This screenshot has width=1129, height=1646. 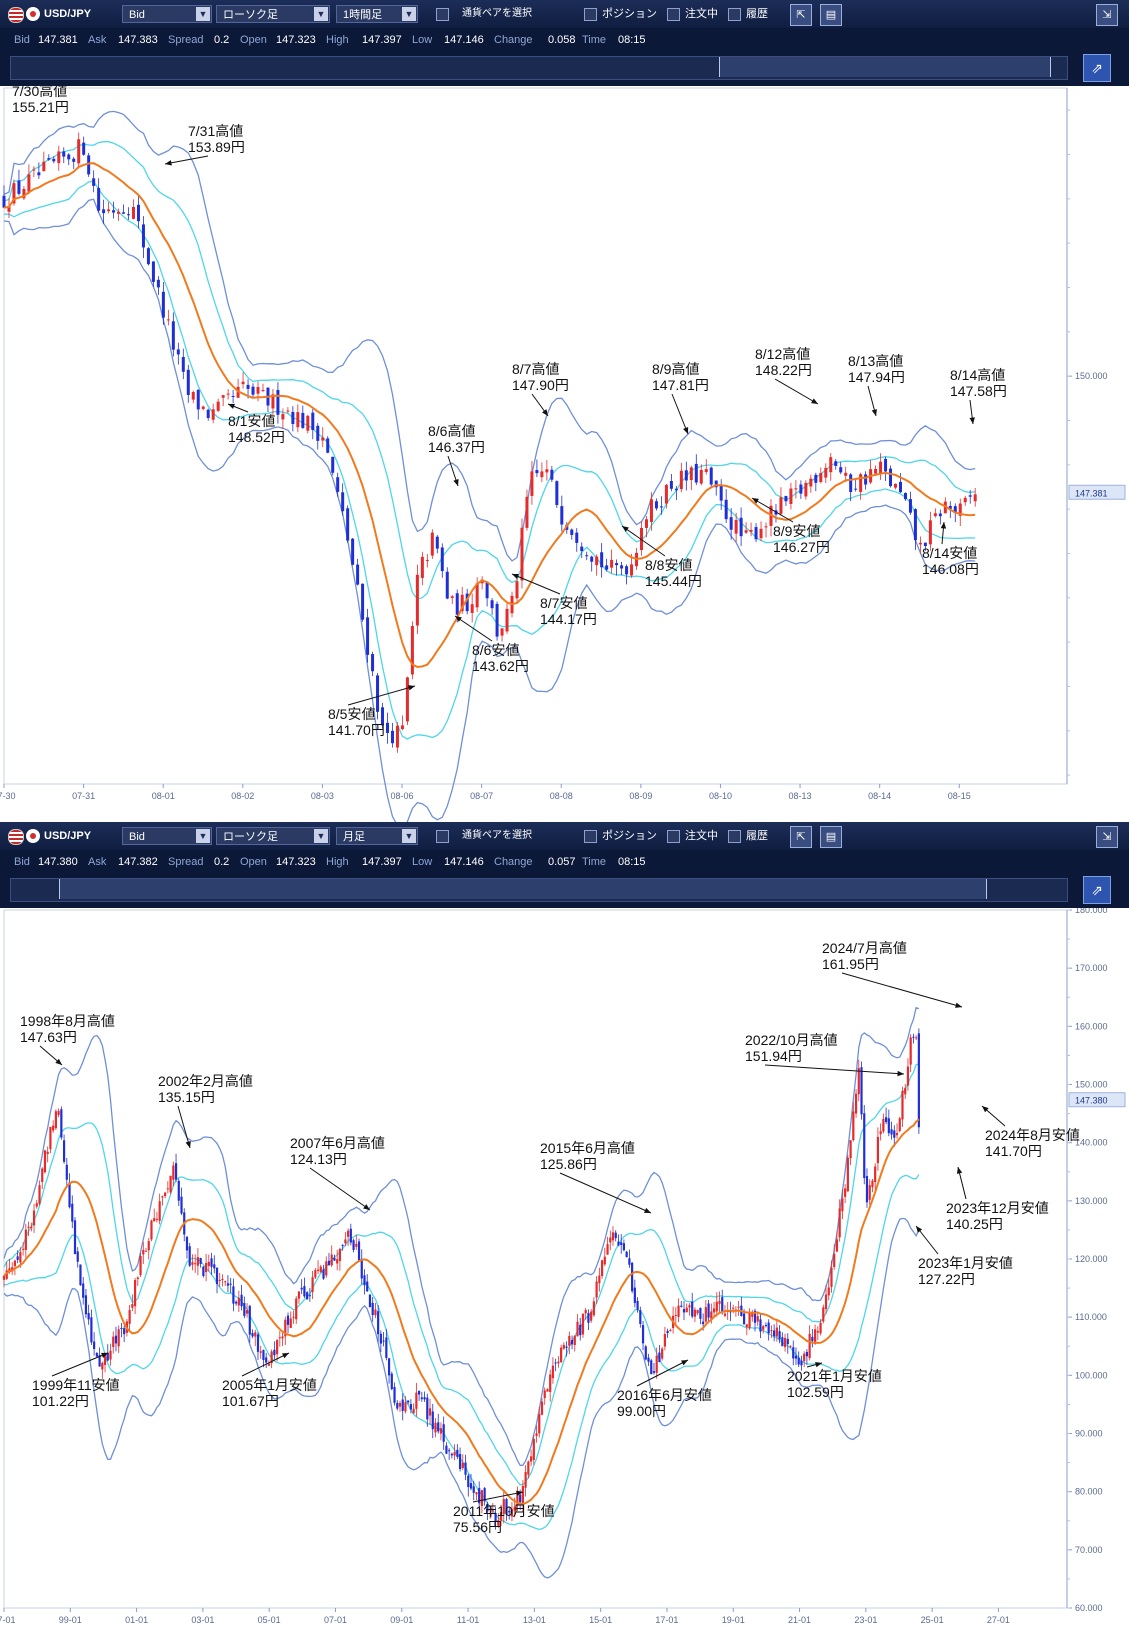 I want to click on x-tick-label: 27-01, so click(x=998, y=1620).